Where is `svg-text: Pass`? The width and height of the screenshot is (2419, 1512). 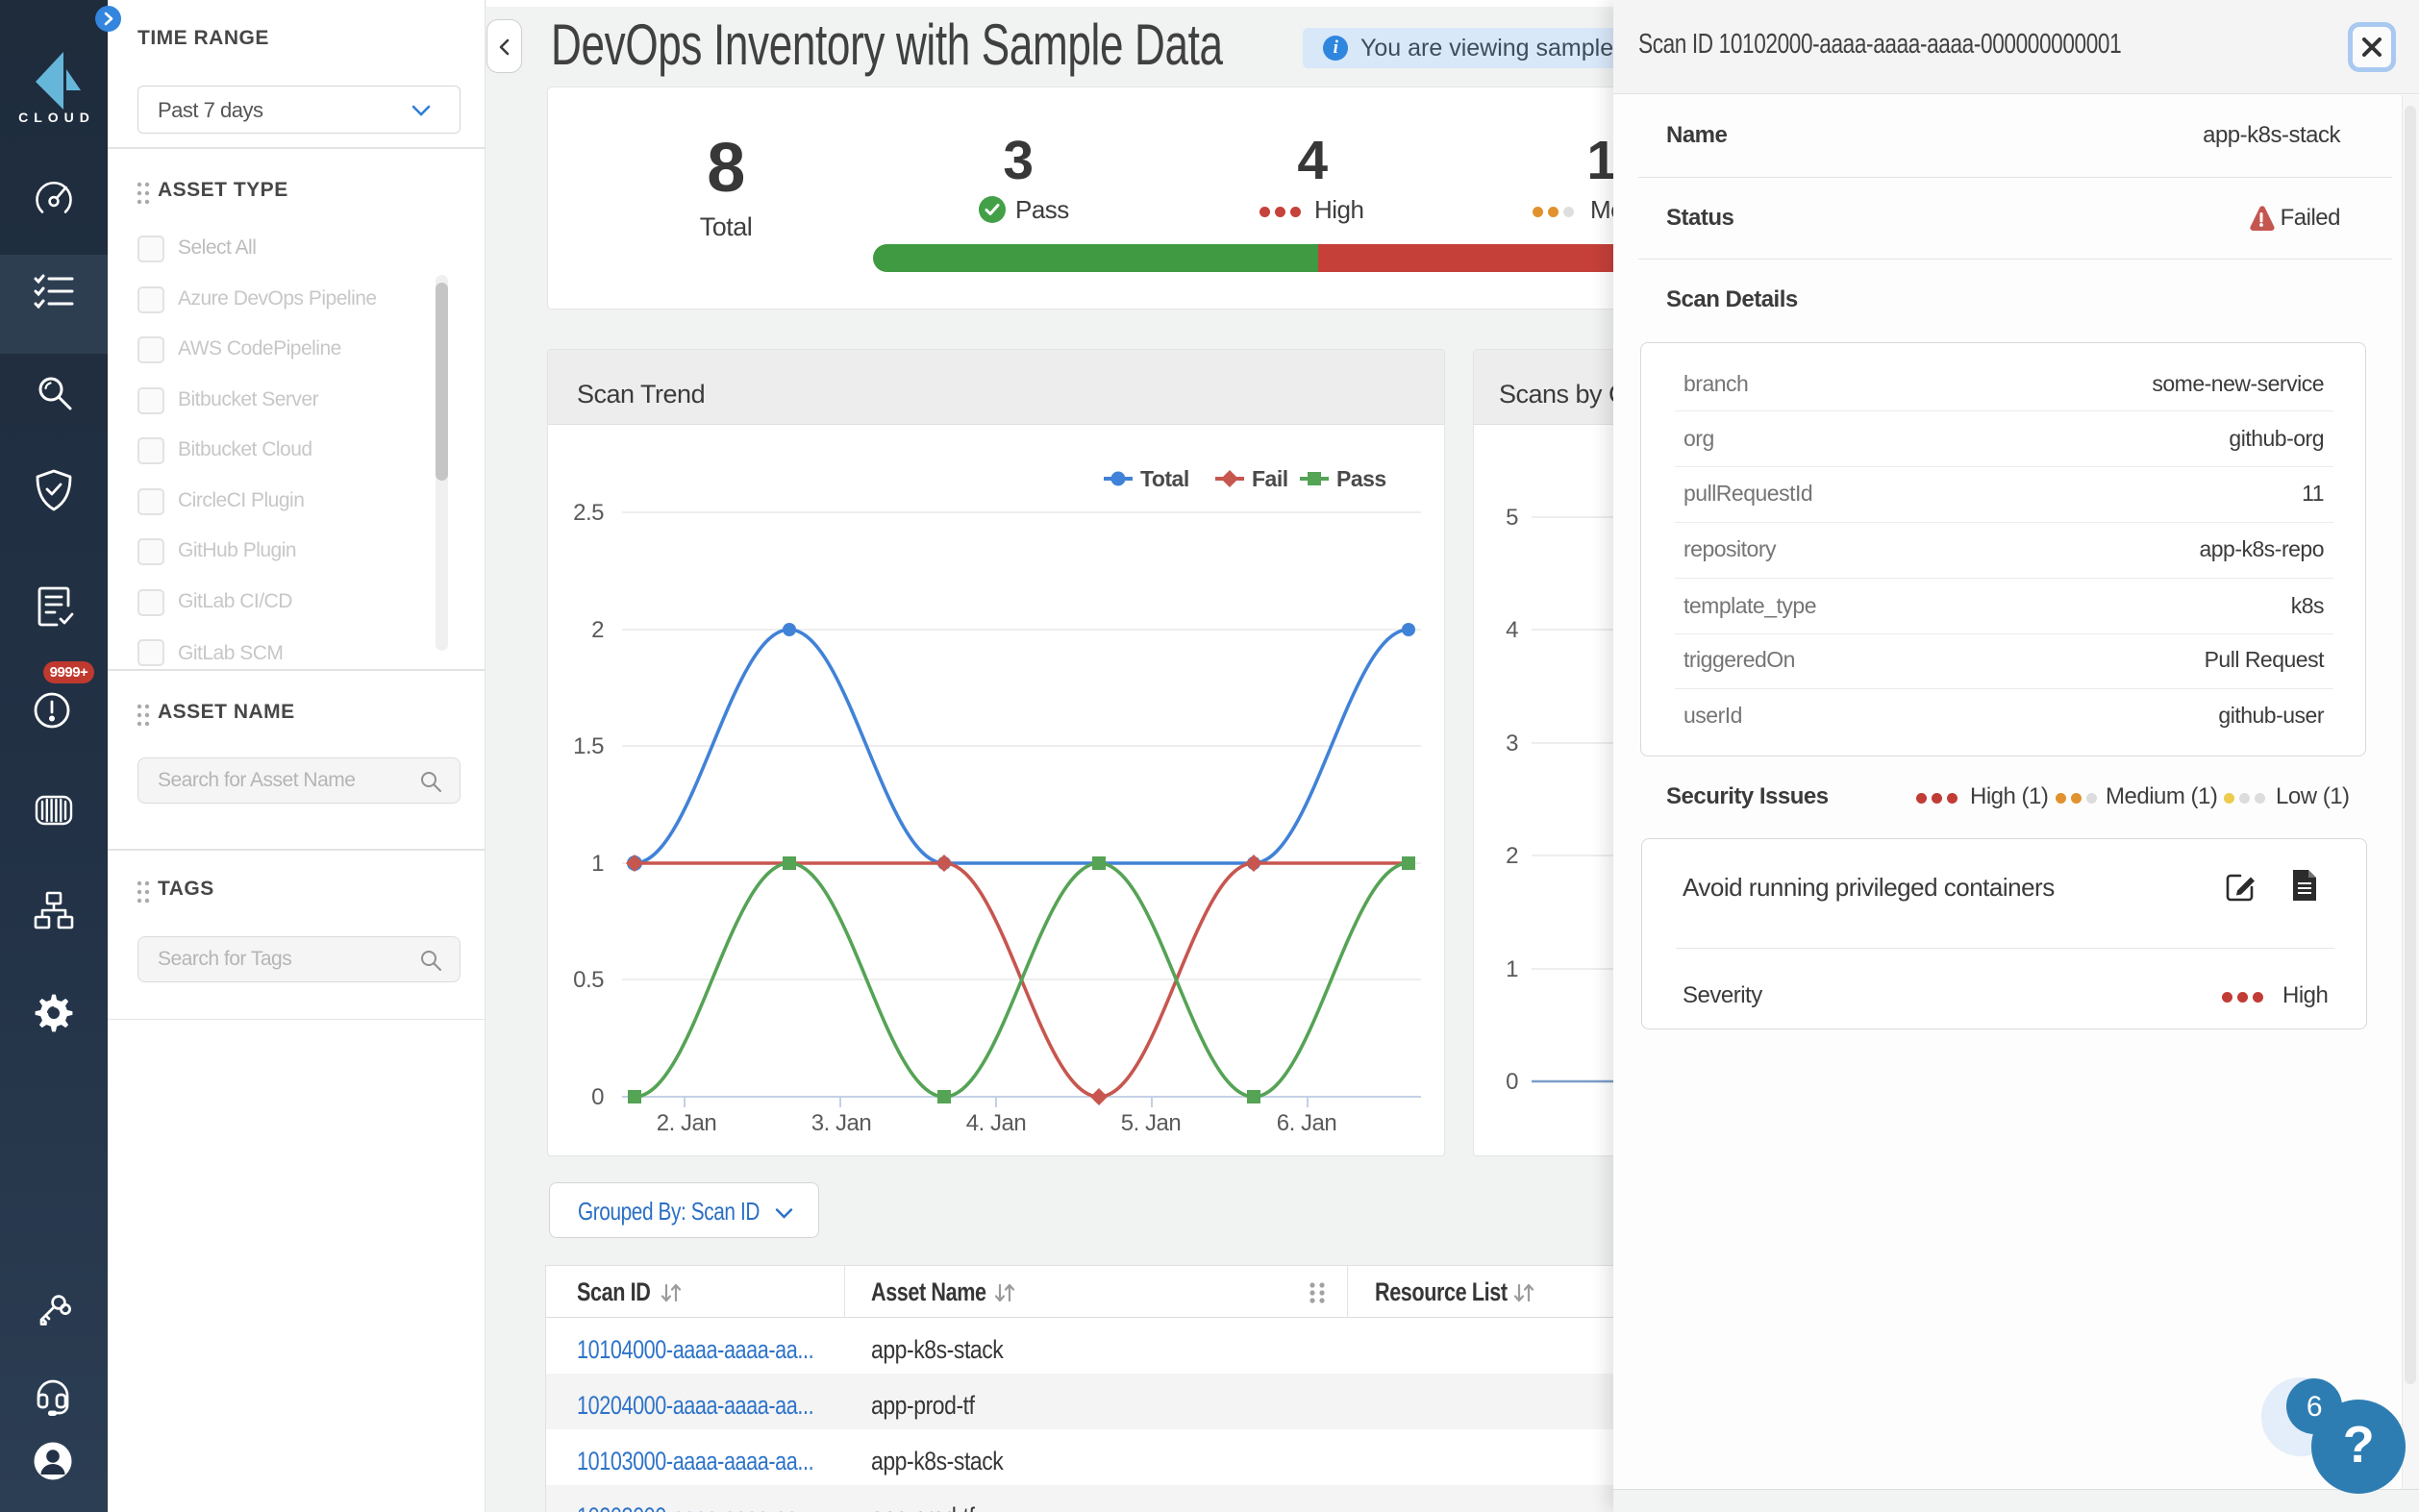
svg-text: Pass is located at coordinates (1361, 478).